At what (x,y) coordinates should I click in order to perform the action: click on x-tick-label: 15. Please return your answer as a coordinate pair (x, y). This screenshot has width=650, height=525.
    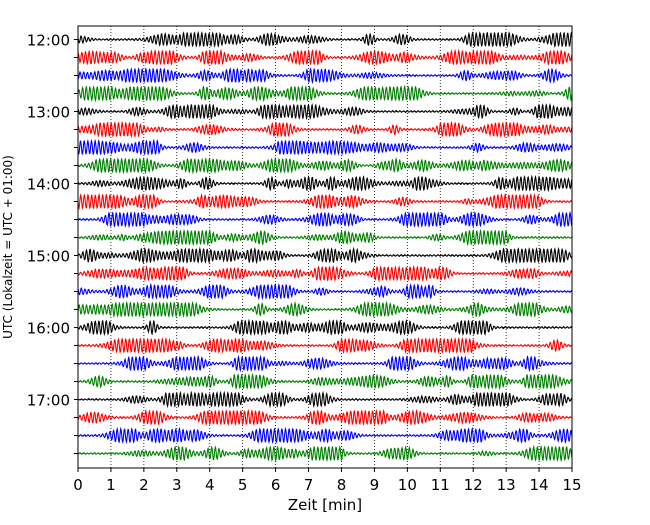
    Looking at the image, I should click on (571, 485).